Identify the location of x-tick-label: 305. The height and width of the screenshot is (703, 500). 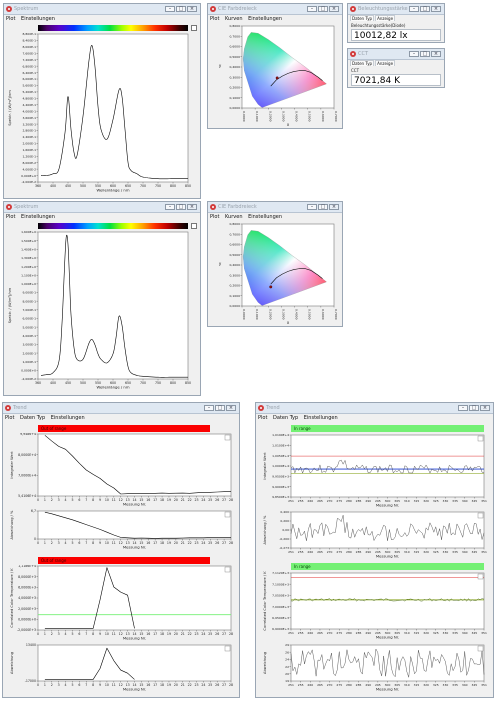
(397, 501).